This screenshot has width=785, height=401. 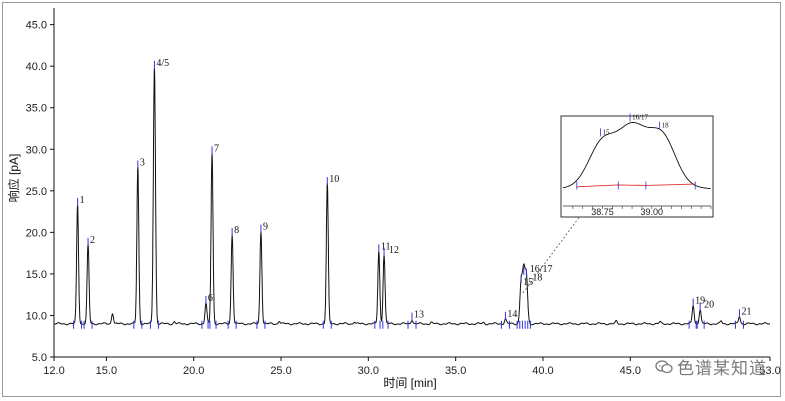 I want to click on inset-baseline, so click(x=636, y=185).